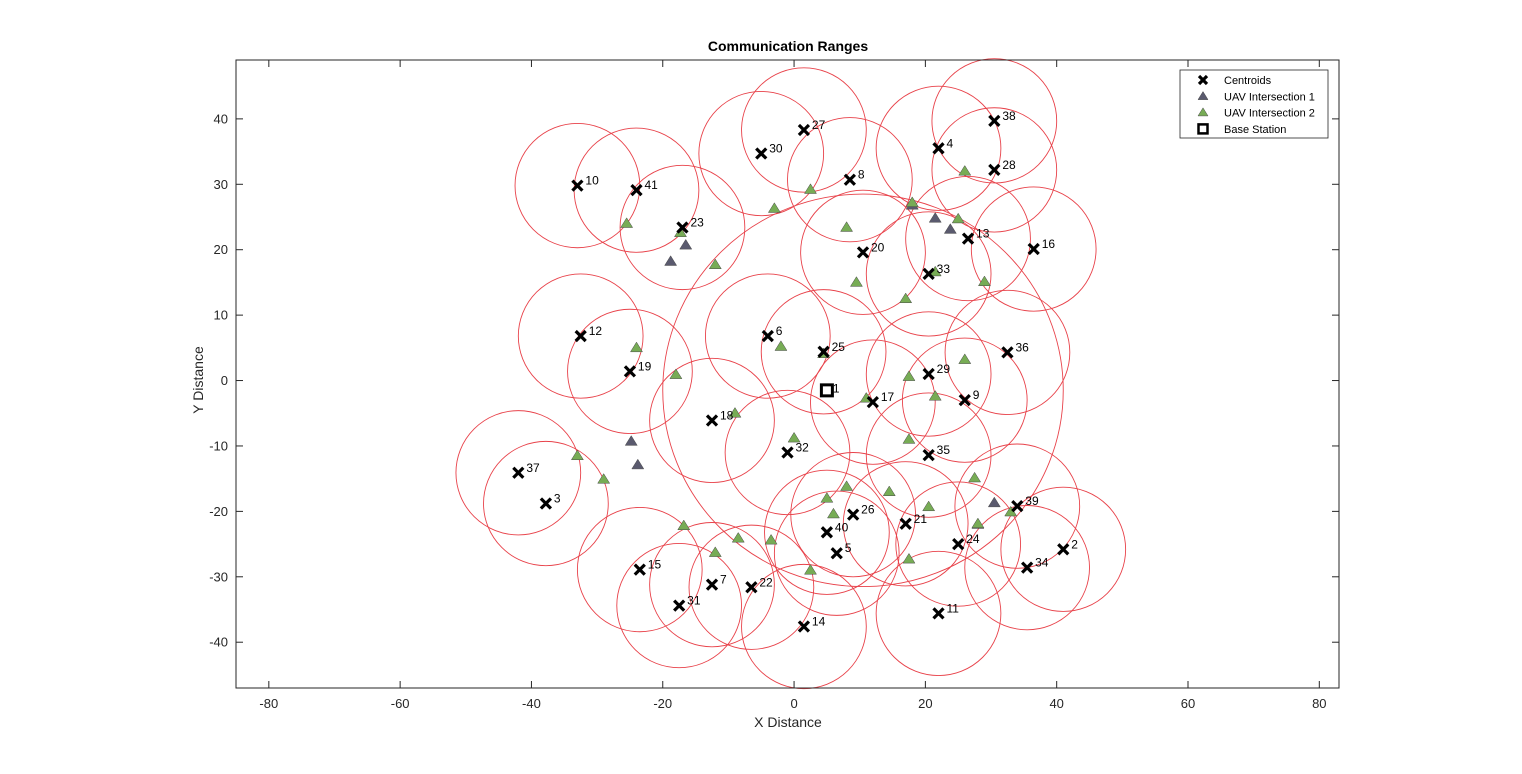 This screenshot has width=1522, height=774. Describe the element at coordinates (697, 222) in the screenshot. I see `centroid-label-23: 23` at that location.